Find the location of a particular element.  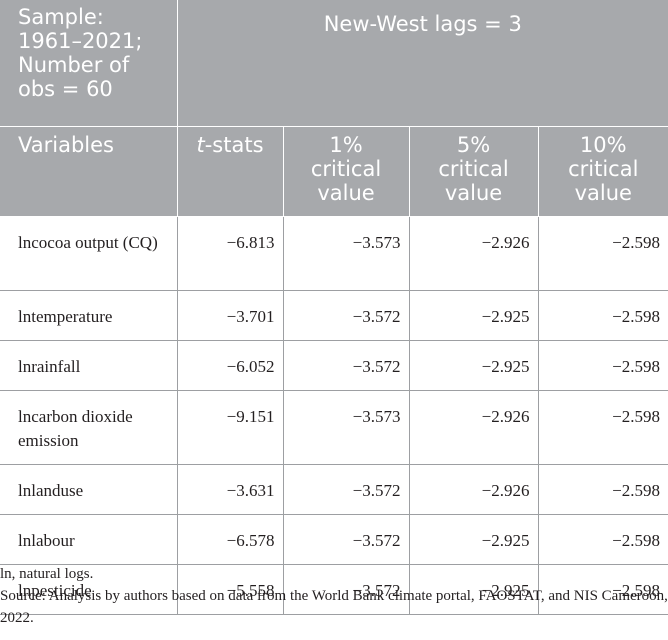

table-row: lnlanduse −3.631 −3.572 −2.926 −2.598 is located at coordinates (334, 489).